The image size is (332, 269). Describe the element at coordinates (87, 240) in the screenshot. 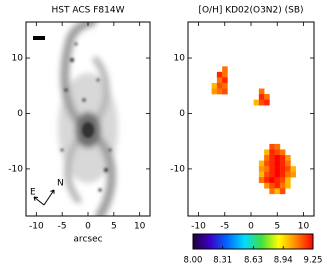

I see `x-axis-label: arcsec` at that location.